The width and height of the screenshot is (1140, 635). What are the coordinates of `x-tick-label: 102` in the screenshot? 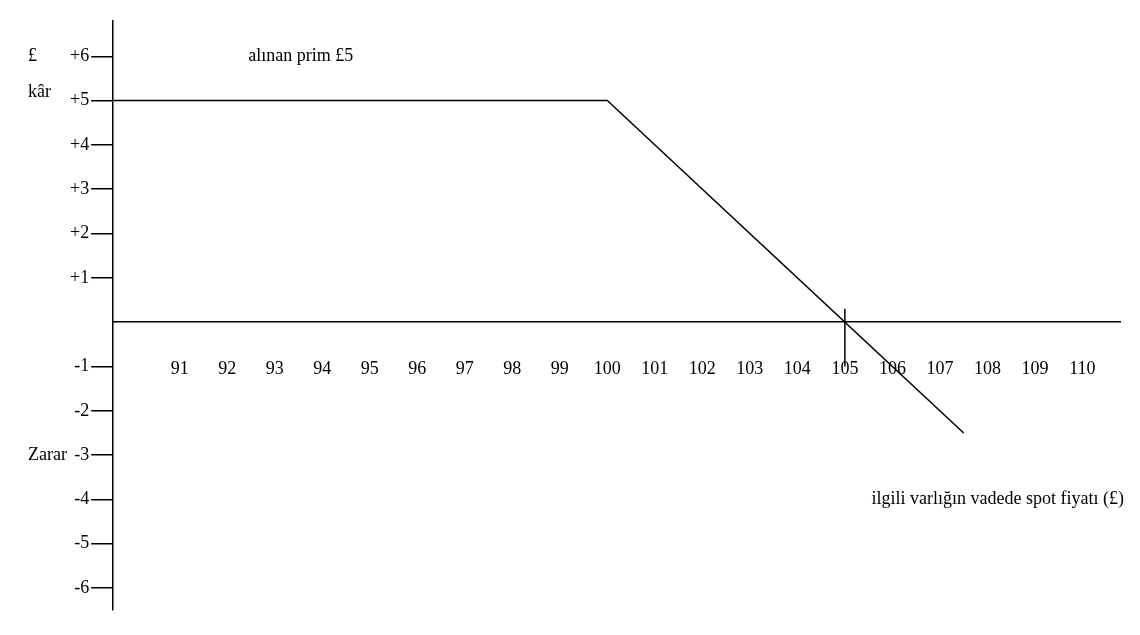 It's located at (702, 367).